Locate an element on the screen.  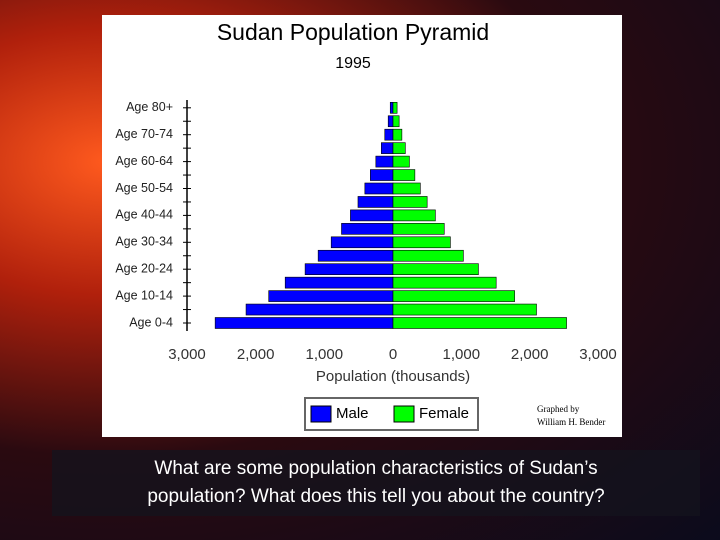
y-tick-label: Age 10-14 is located at coordinates (144, 295).